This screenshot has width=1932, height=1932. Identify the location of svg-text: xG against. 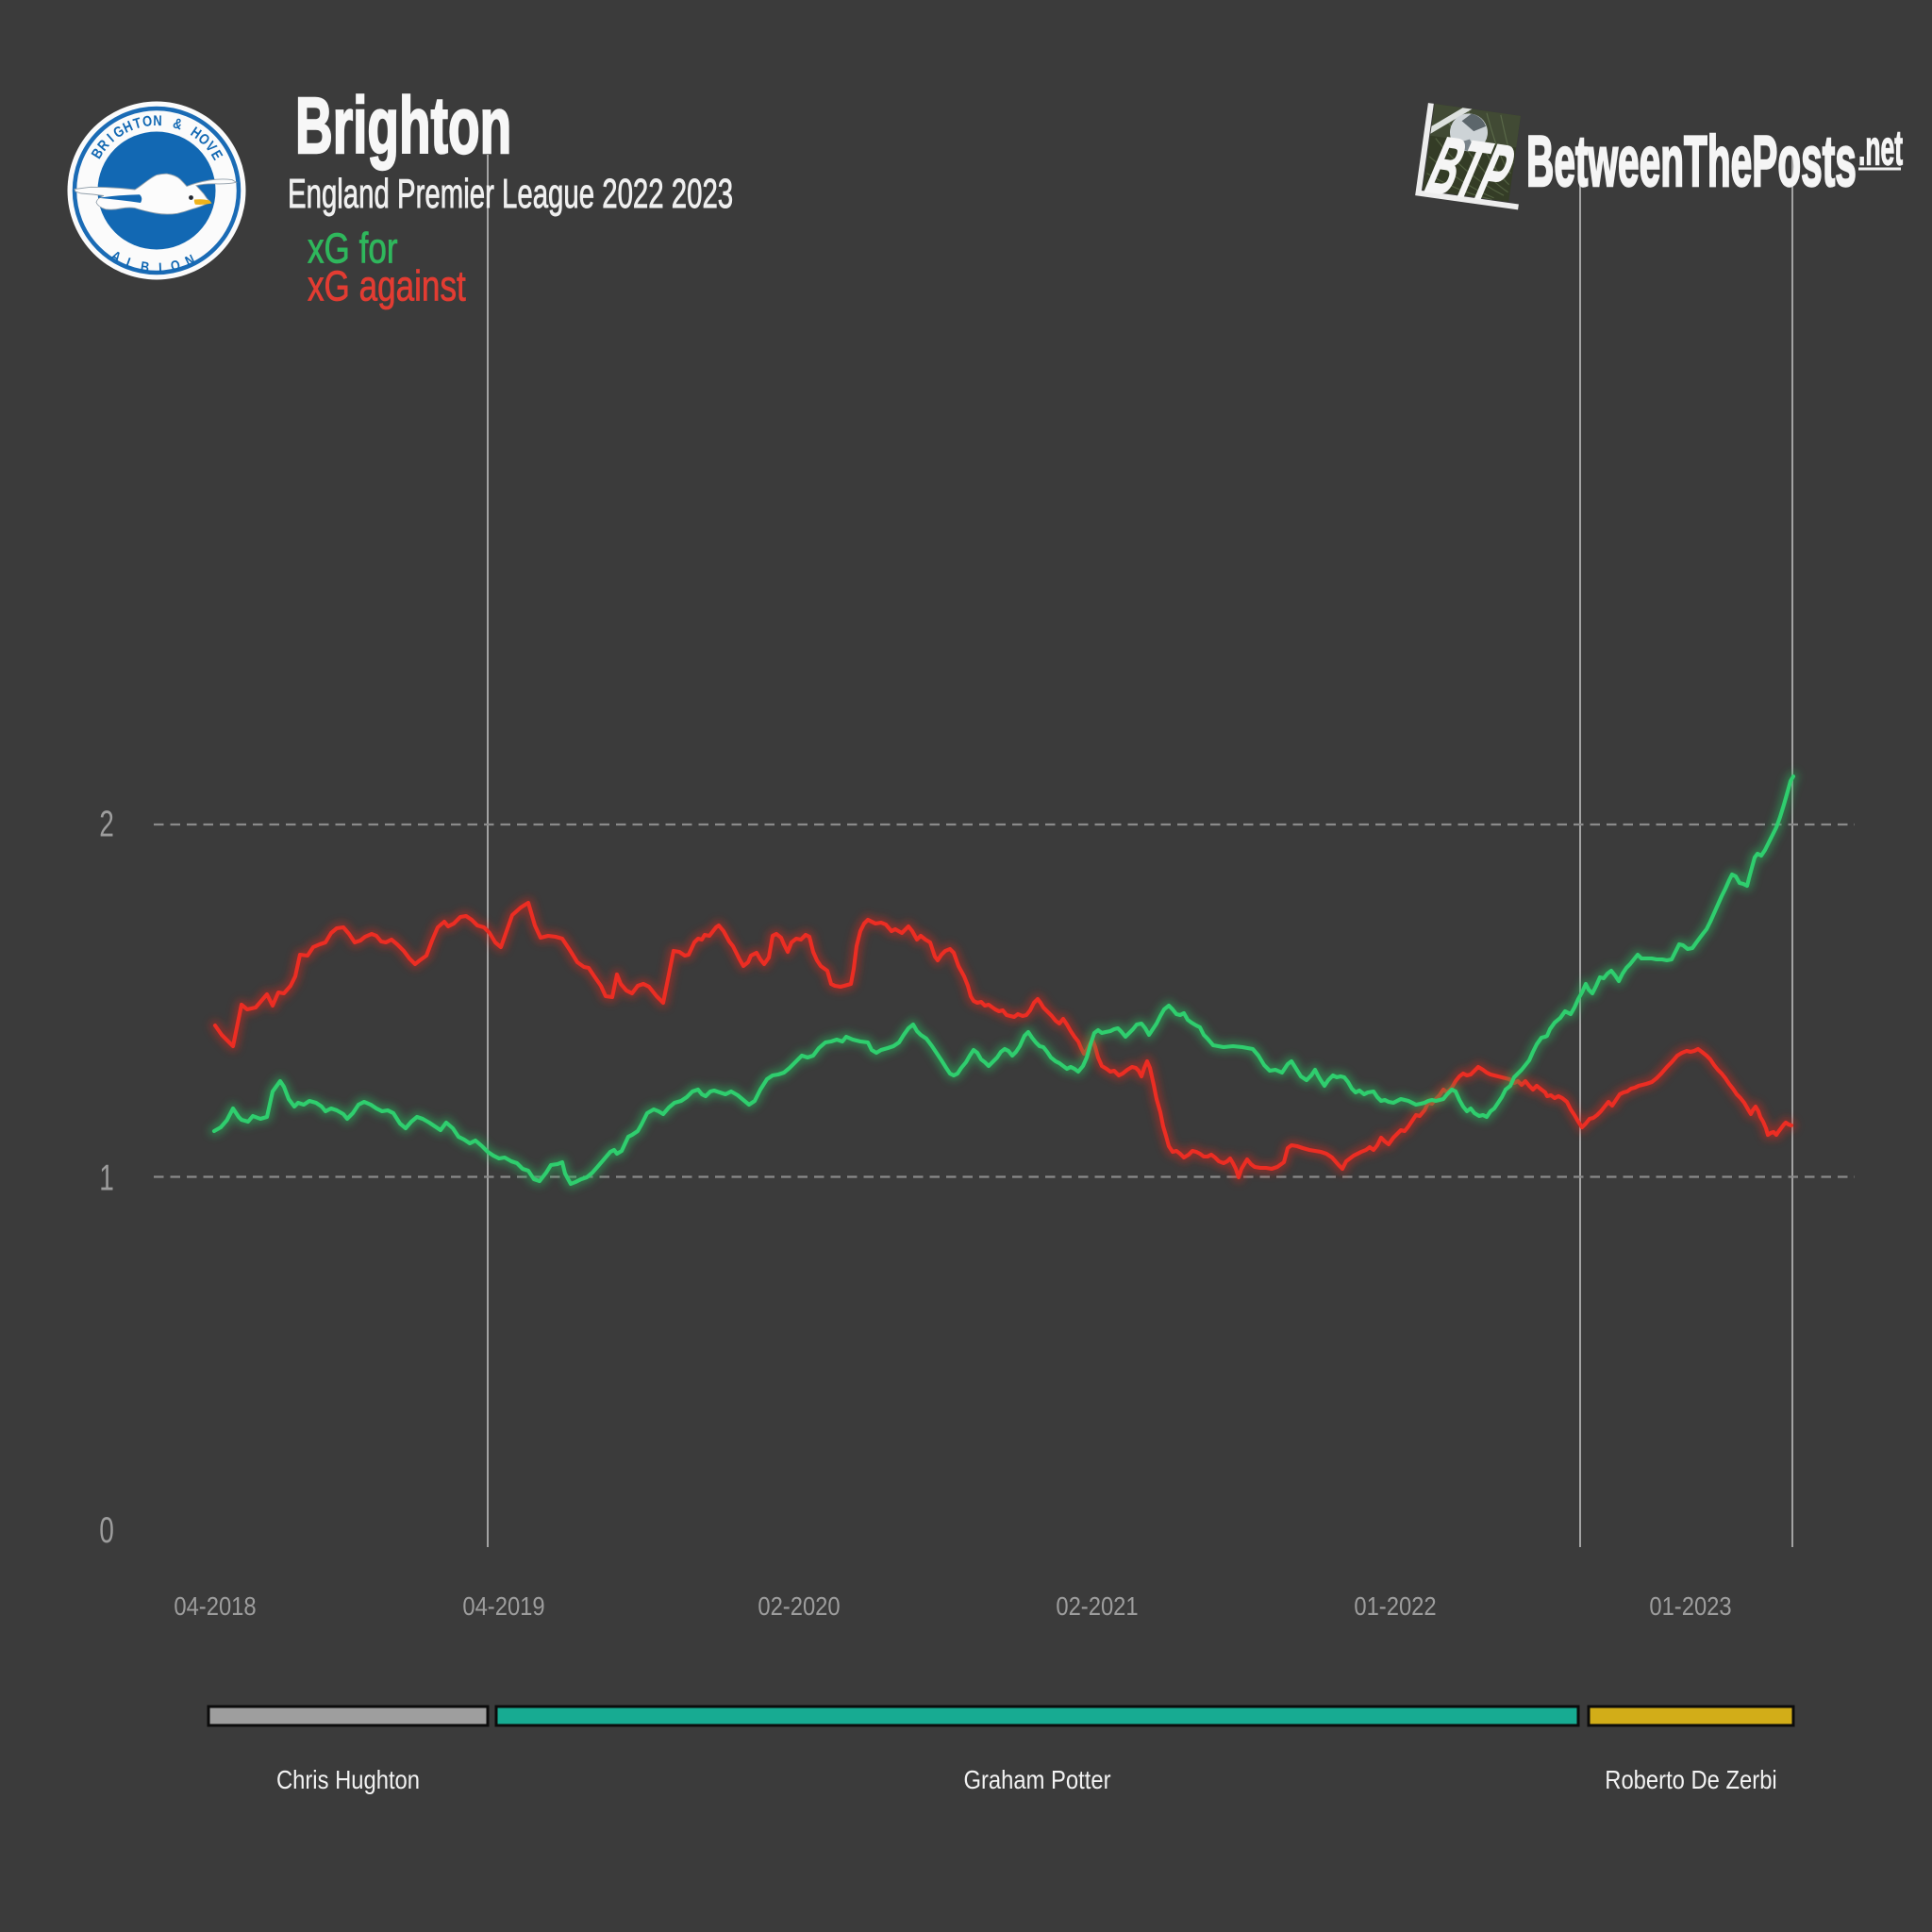
(387, 285).